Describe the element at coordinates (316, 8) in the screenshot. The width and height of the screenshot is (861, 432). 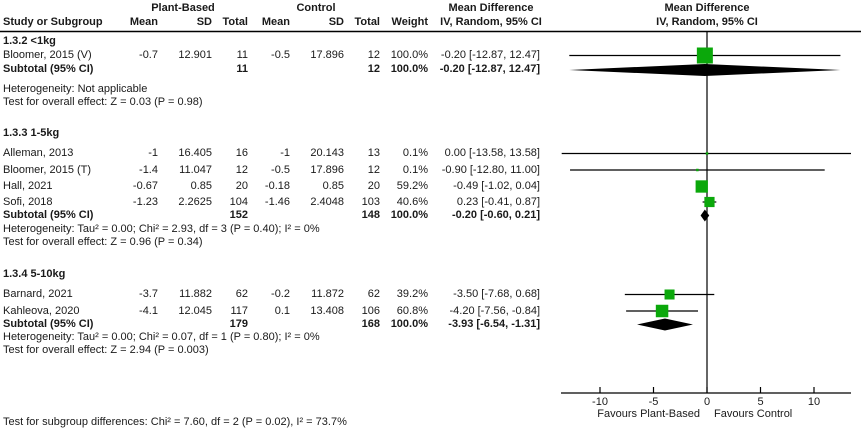
I see `group-header-control: Control` at that location.